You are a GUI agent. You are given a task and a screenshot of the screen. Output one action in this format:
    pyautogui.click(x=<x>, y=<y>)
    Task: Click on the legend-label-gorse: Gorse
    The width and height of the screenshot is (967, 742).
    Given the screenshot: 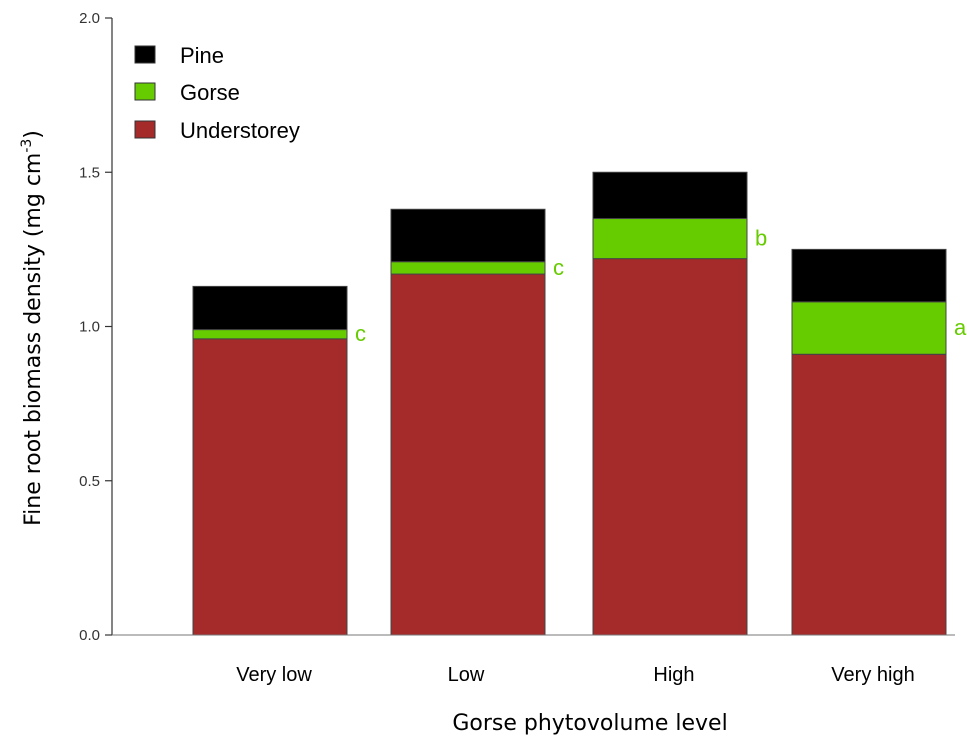 What is the action you would take?
    pyautogui.click(x=210, y=92)
    